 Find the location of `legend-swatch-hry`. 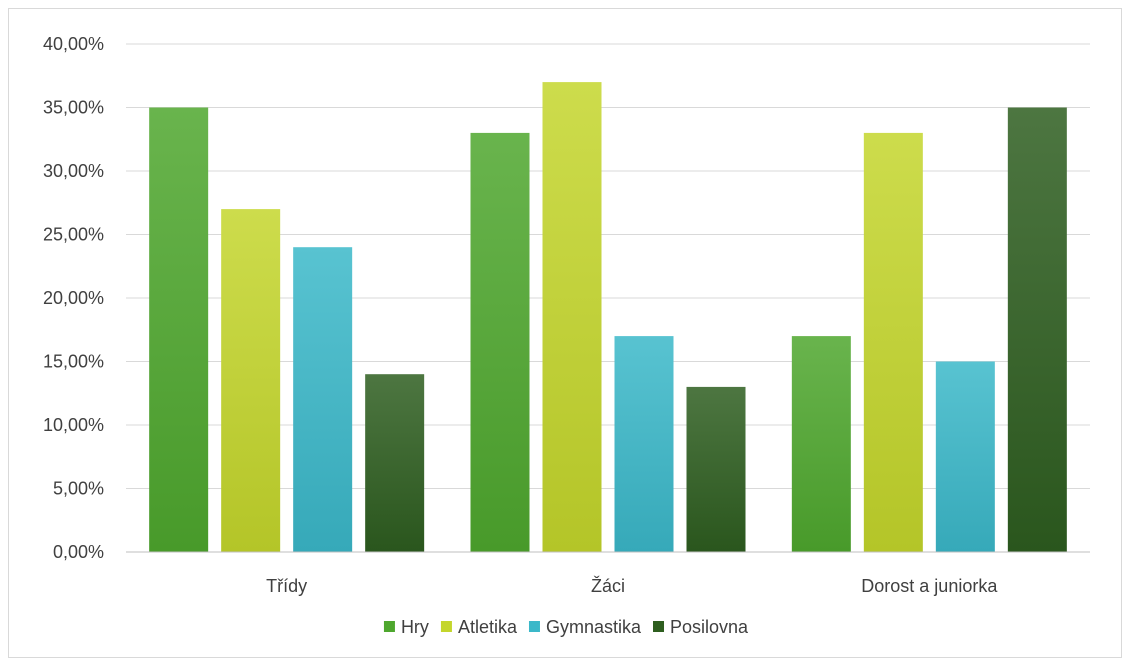

legend-swatch-hry is located at coordinates (389, 626).